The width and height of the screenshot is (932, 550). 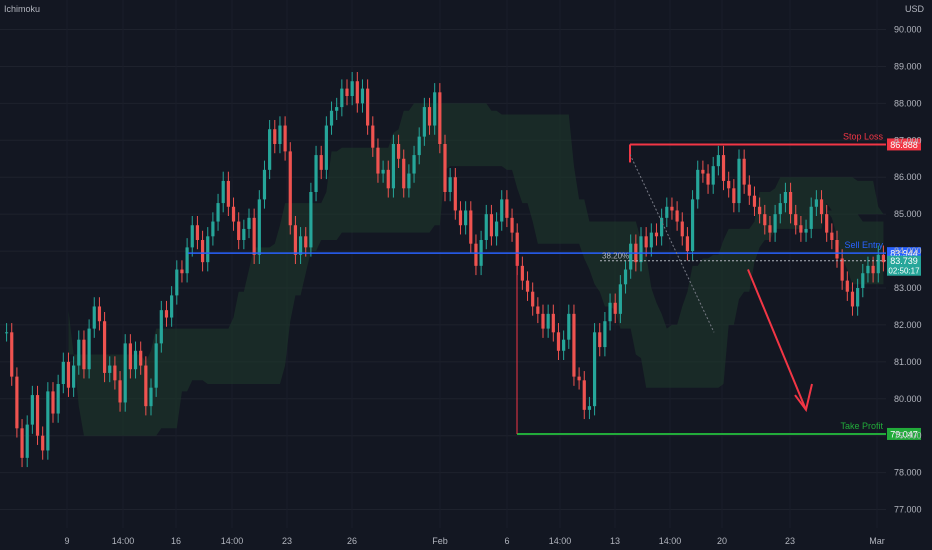 What do you see at coordinates (908, 140) in the screenshot?
I see `y-tick-label: 87.000` at bounding box center [908, 140].